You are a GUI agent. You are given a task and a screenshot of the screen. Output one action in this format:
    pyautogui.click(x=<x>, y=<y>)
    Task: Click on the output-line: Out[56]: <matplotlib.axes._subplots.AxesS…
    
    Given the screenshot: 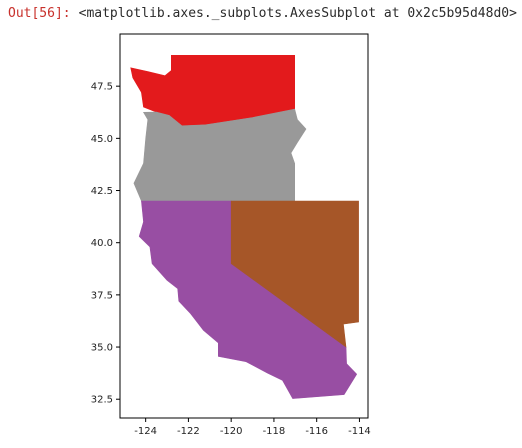 What is the action you would take?
    pyautogui.click(x=262, y=14)
    